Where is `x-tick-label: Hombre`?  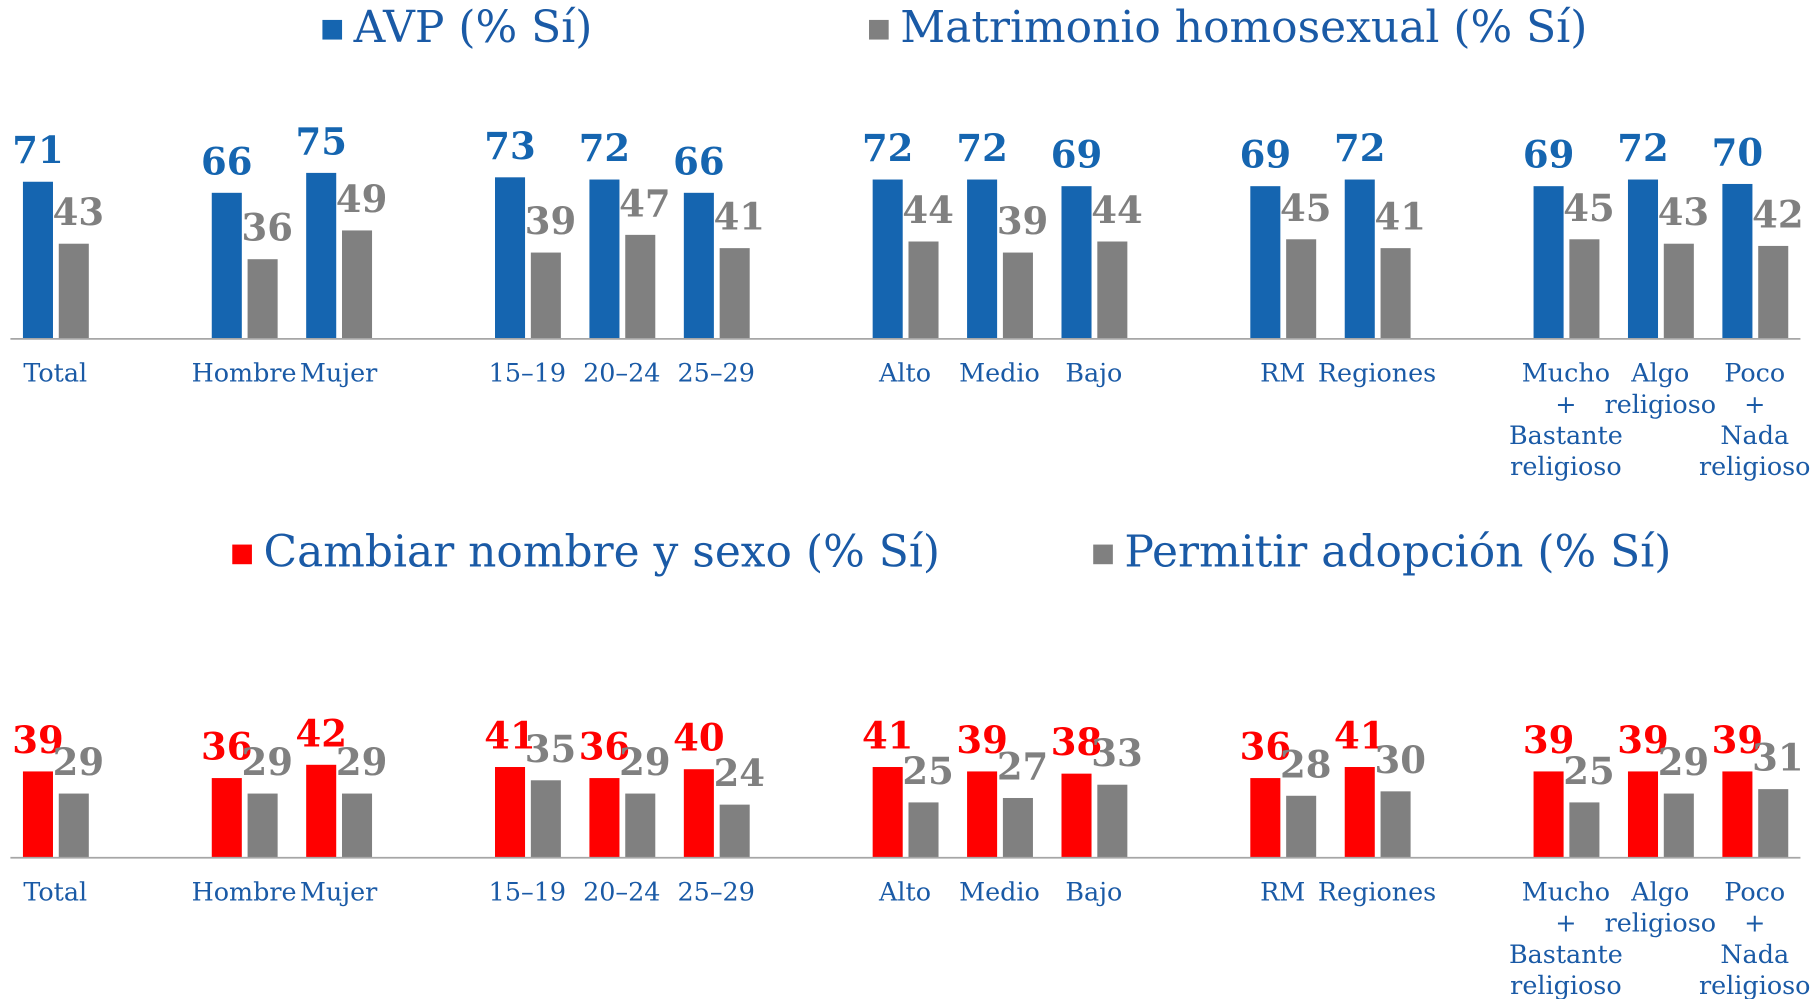 x-tick-label: Hombre is located at coordinates (244, 891).